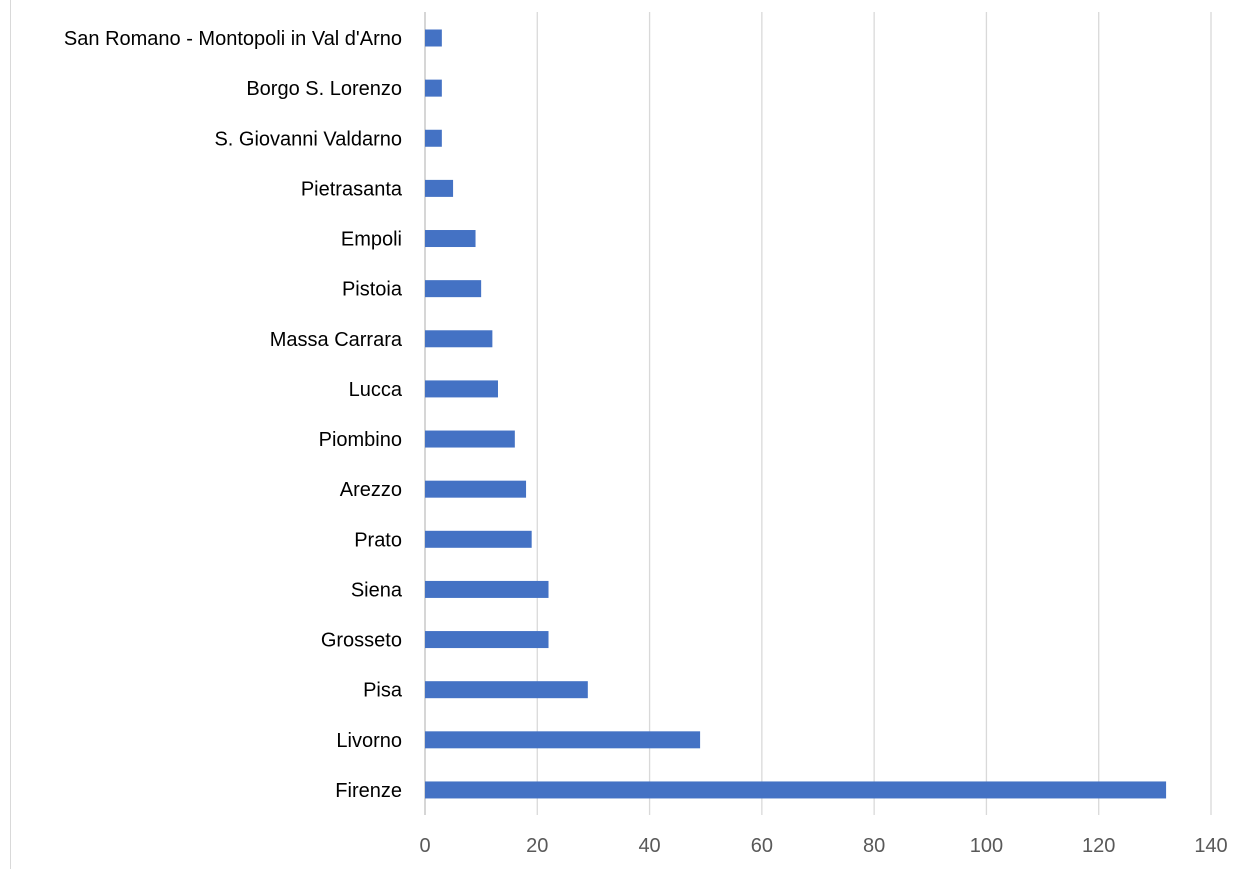 This screenshot has width=1248, height=869. Describe the element at coordinates (360, 440) in the screenshot. I see `category-label: Piombino` at that location.